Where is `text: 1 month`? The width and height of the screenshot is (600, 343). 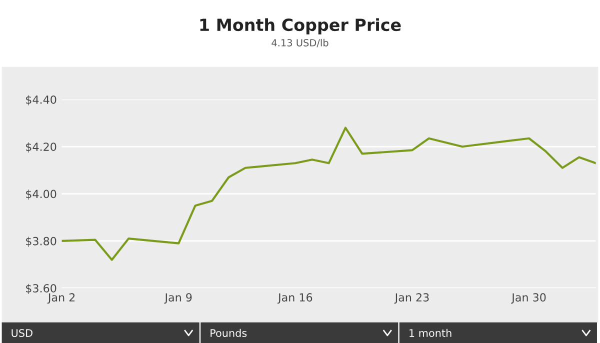 text: 1 month is located at coordinates (431, 332).